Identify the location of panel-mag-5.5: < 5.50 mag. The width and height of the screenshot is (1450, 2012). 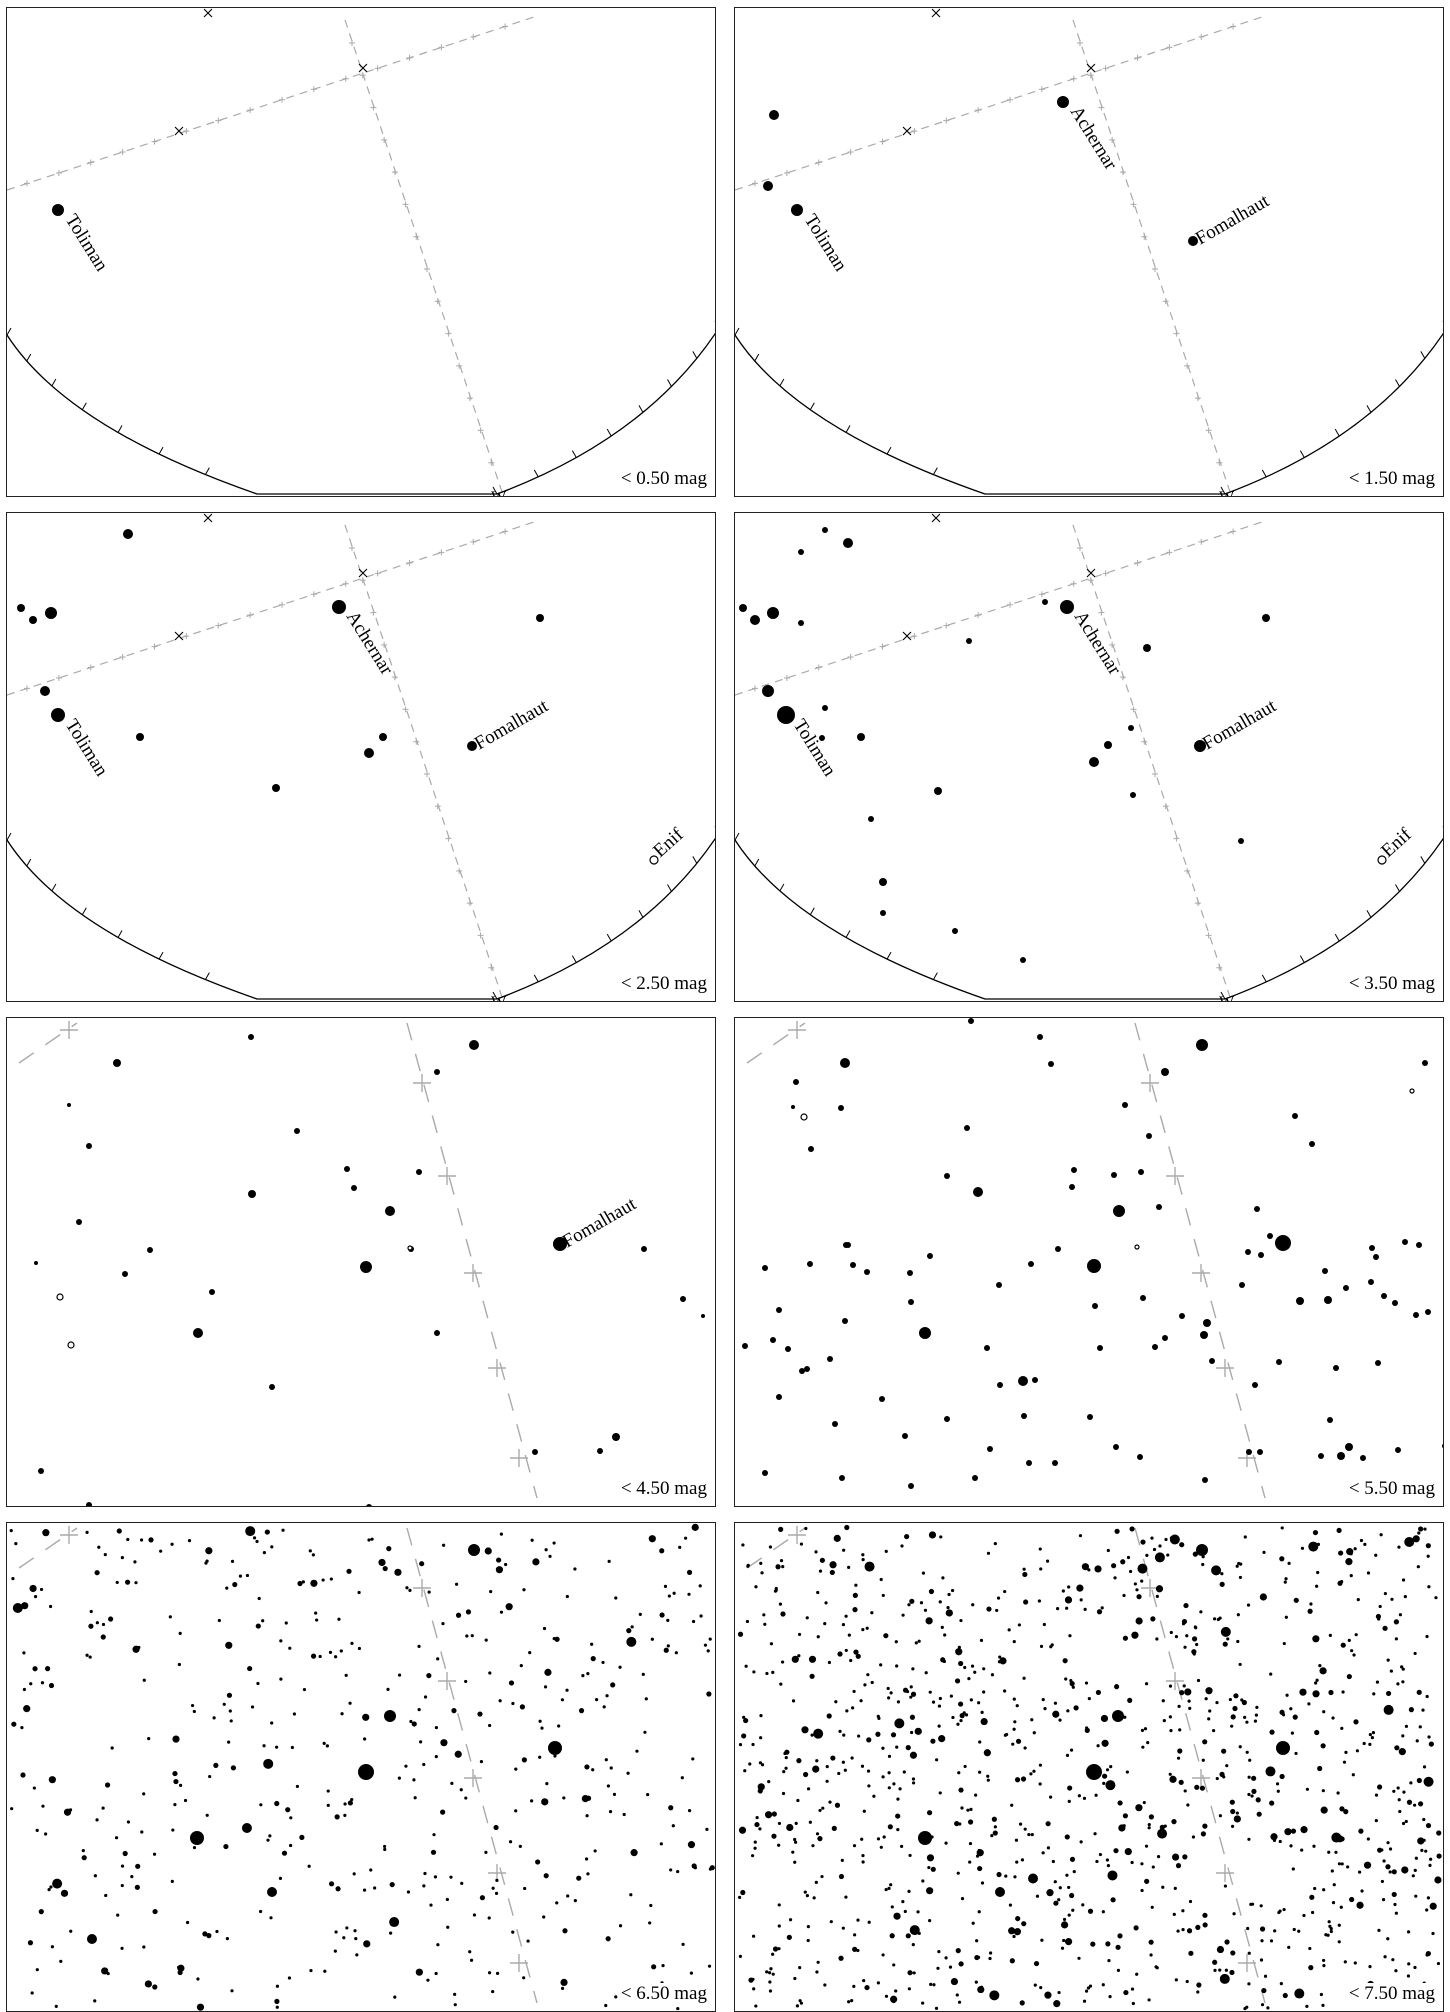
(1089, 1262).